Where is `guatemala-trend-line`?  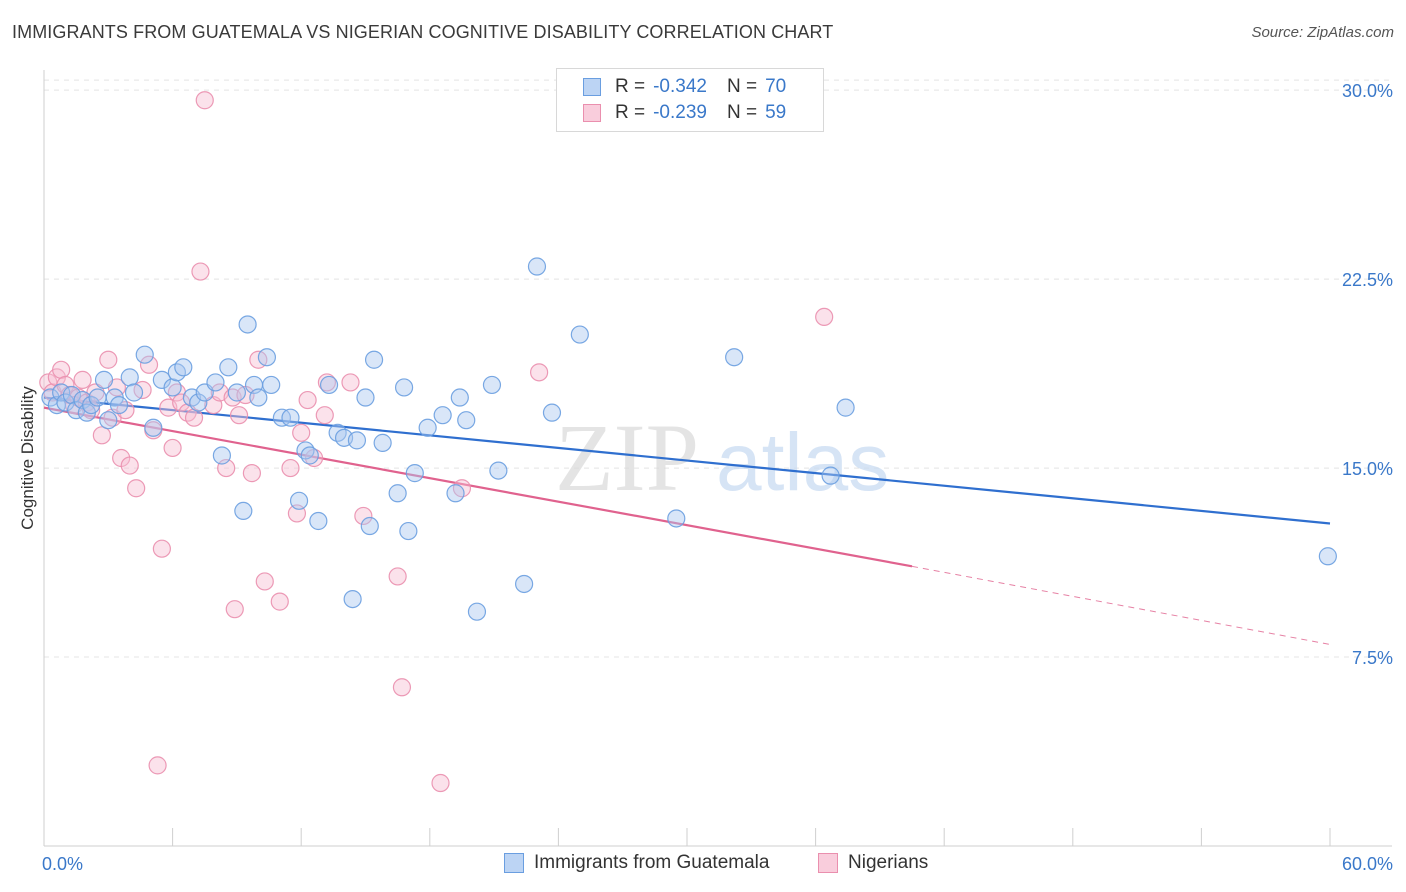
guatemala-trend-line is located at coordinates (687, 460).